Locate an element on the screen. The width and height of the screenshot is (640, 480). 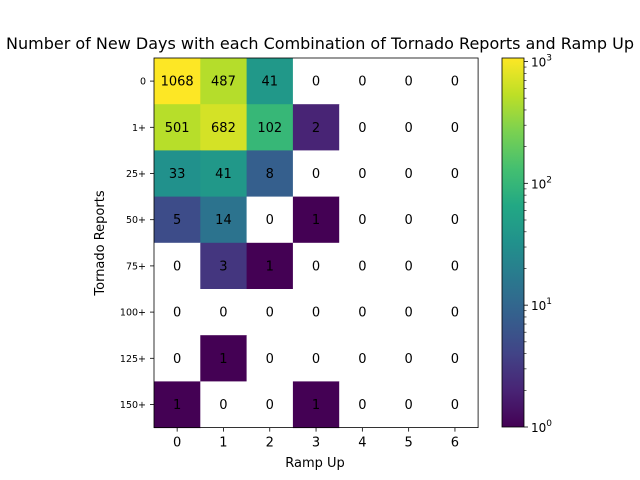
x-tick-label: 1 is located at coordinates (223, 443).